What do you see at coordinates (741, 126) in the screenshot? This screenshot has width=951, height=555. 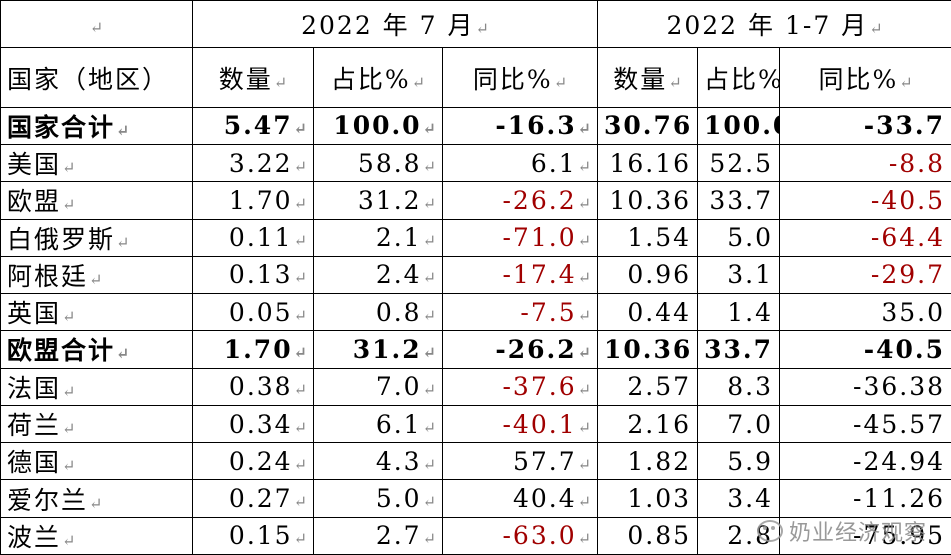 I see `value: 100.0` at bounding box center [741, 126].